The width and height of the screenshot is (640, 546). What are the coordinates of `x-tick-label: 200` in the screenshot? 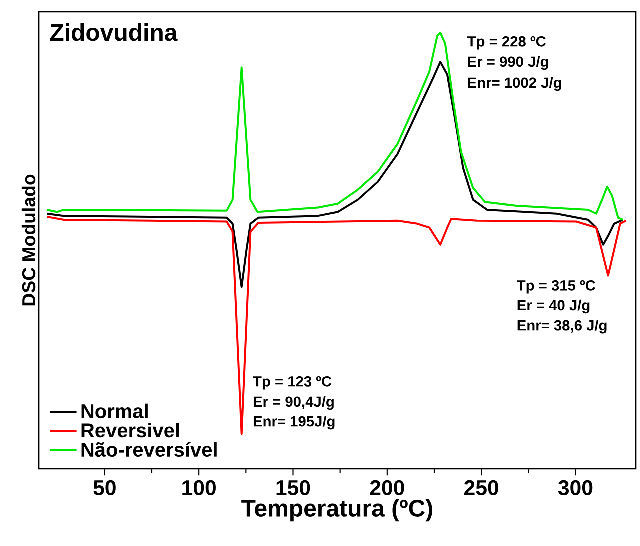 It's located at (387, 488).